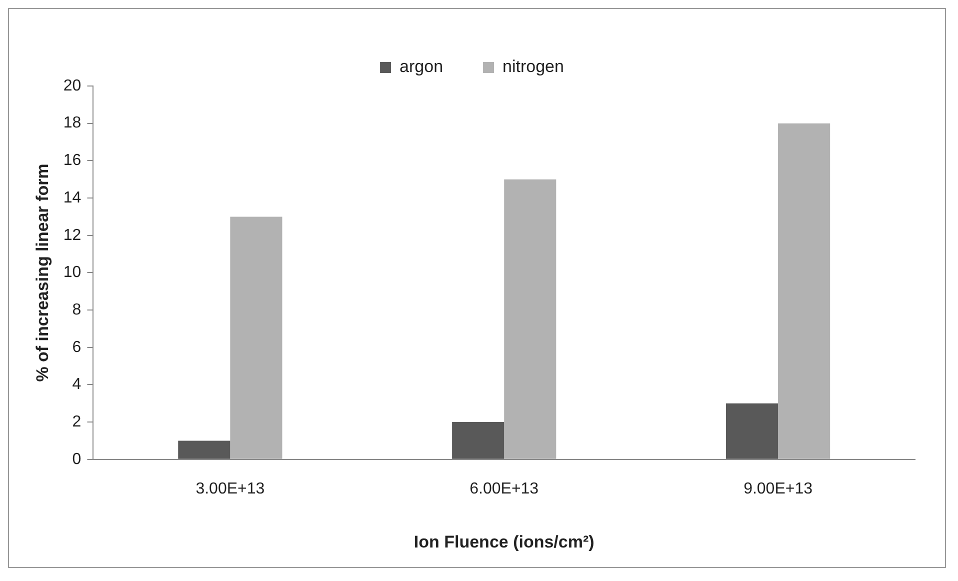  I want to click on y-tick-label: 14, so click(72, 197).